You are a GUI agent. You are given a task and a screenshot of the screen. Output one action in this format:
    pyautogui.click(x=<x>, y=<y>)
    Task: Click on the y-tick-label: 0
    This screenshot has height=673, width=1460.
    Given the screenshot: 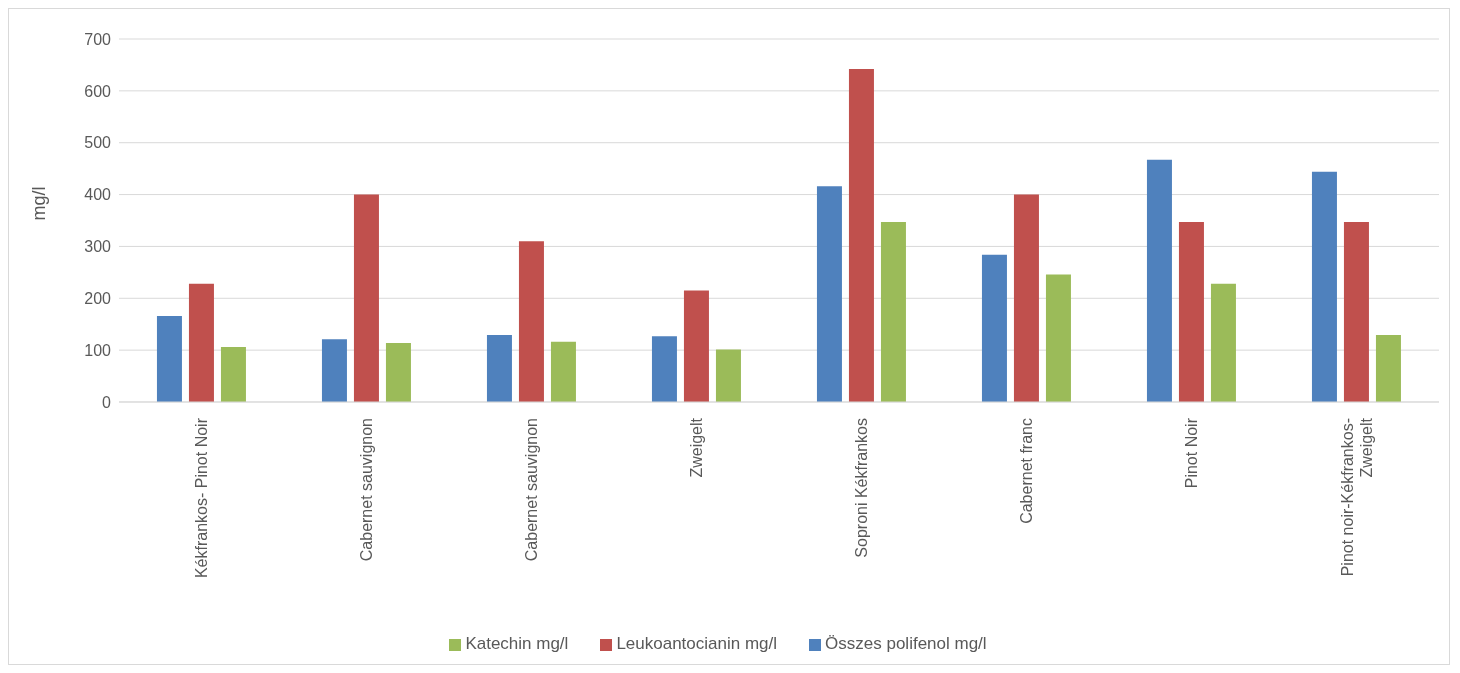 What is the action you would take?
    pyautogui.click(x=107, y=402)
    